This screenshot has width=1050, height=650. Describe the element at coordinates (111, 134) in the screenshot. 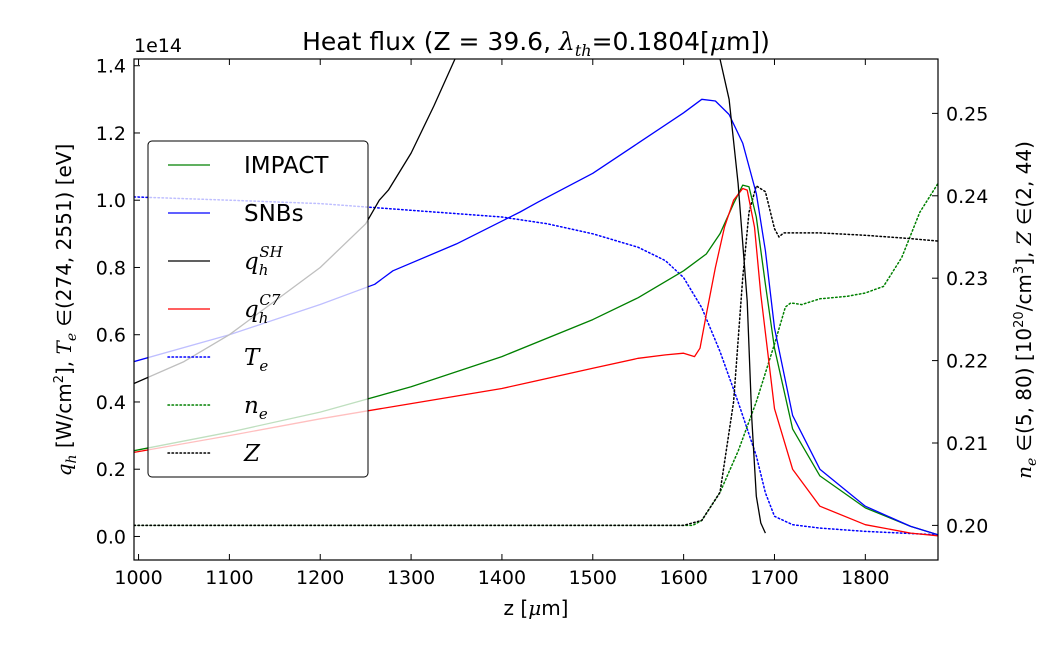

I see `left-tick-label: 1.2` at that location.